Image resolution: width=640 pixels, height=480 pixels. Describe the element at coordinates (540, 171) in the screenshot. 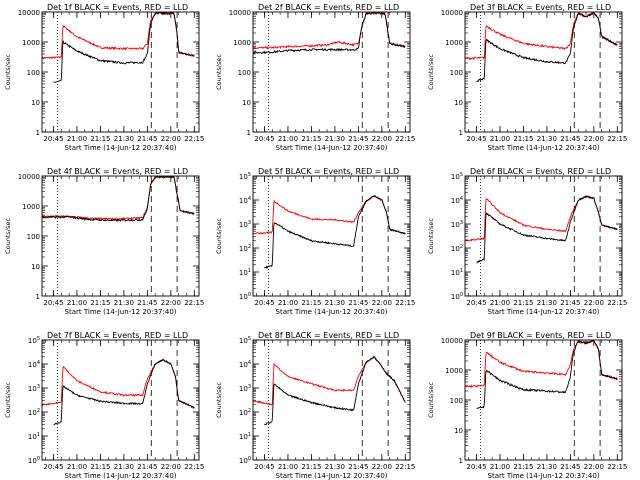

I see `panel-title: Det 6f BLACK = Events, RED = LLD` at that location.